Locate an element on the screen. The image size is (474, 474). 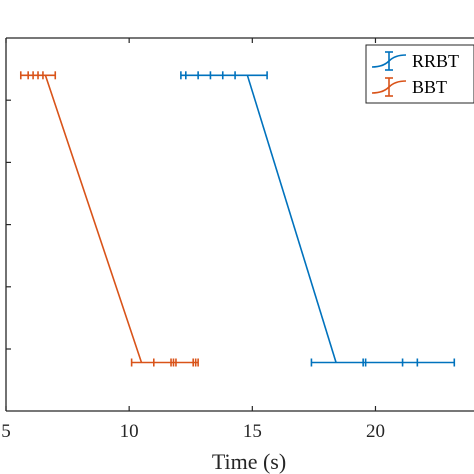
legend-box is located at coordinates (419, 74).